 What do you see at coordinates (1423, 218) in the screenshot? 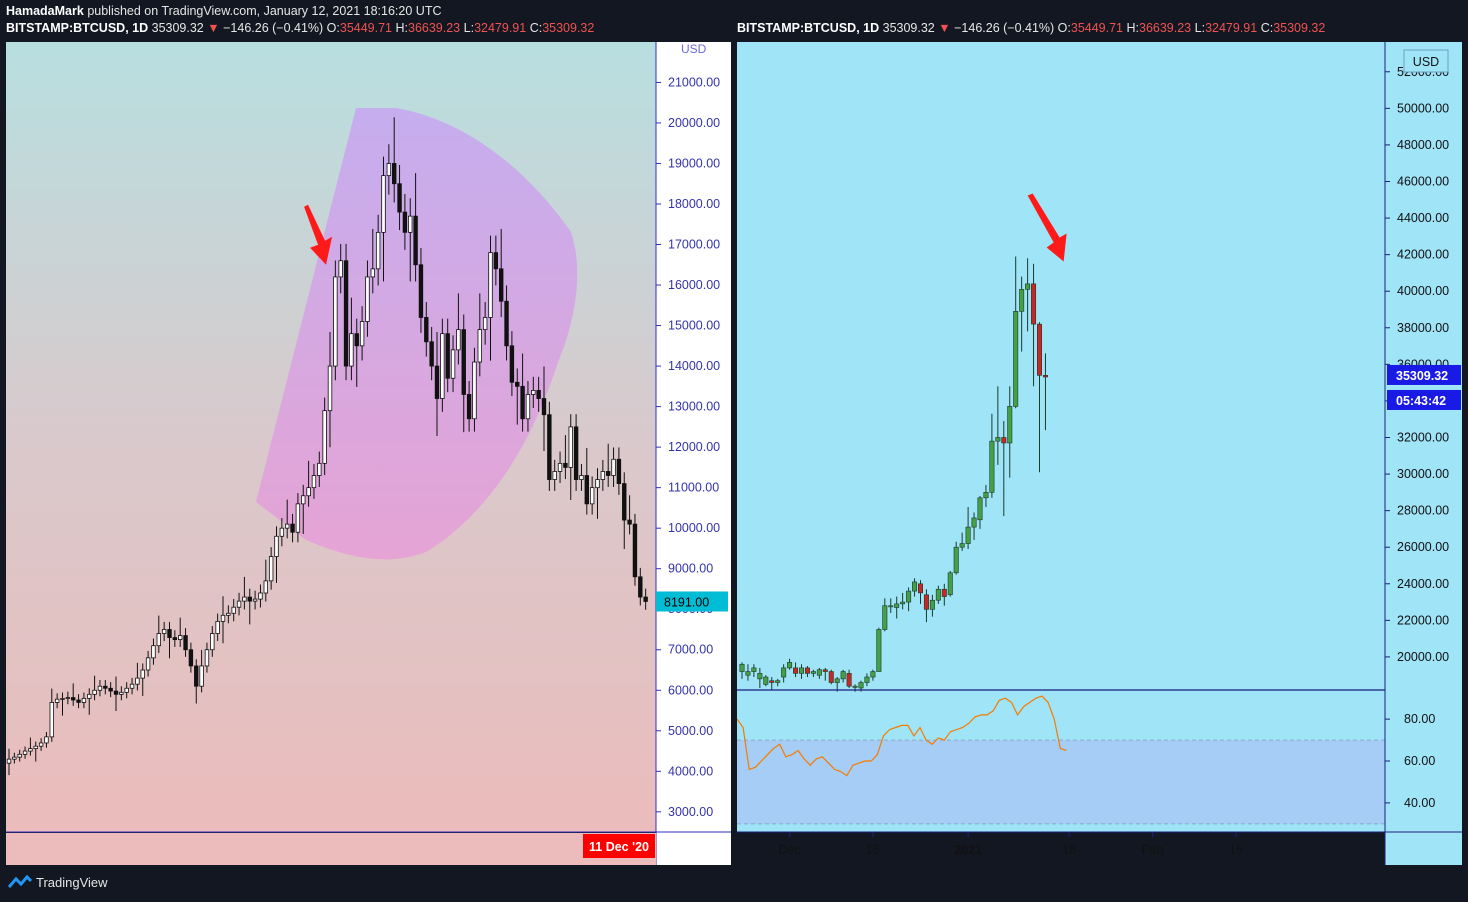
I see `right-y-tick-label: 44000.00` at bounding box center [1423, 218].